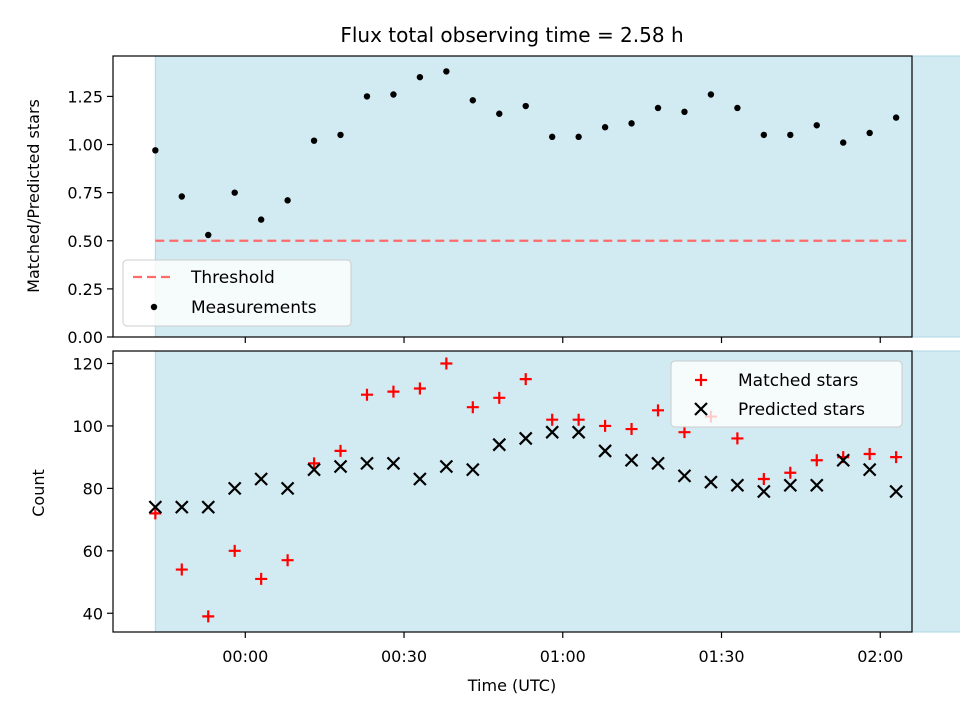  What do you see at coordinates (85, 96) in the screenshot?
I see `y-tick-label: 1.25` at bounding box center [85, 96].